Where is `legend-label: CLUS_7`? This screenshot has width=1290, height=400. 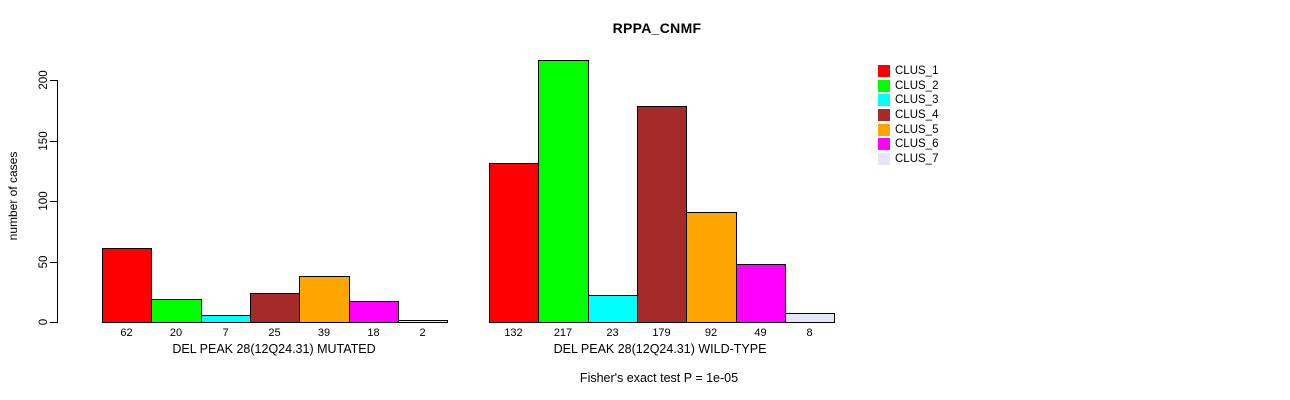
legend-label: CLUS_7 is located at coordinates (917, 158).